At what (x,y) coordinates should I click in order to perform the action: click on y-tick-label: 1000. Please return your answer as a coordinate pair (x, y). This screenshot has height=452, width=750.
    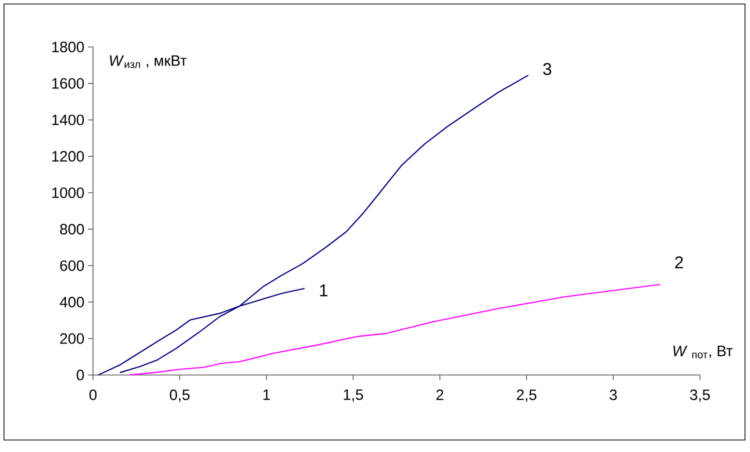
    Looking at the image, I should click on (68, 192).